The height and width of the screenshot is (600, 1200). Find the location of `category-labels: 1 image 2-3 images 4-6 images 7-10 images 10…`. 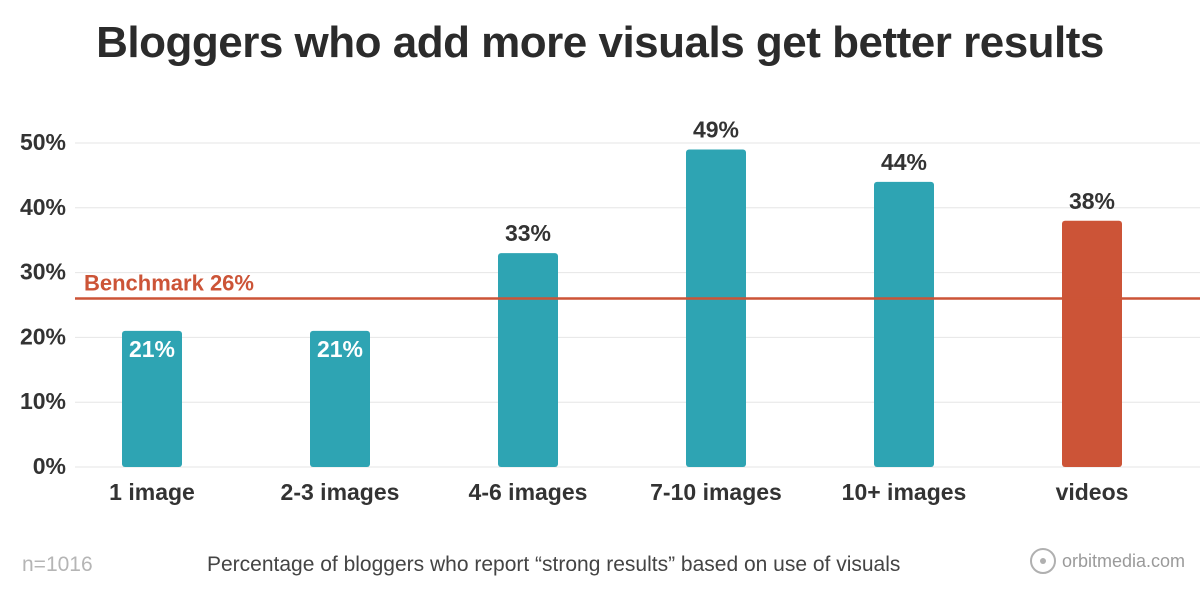

category-labels: 1 image 2-3 images 4-6 images 7-10 images 10… is located at coordinates (618, 492).